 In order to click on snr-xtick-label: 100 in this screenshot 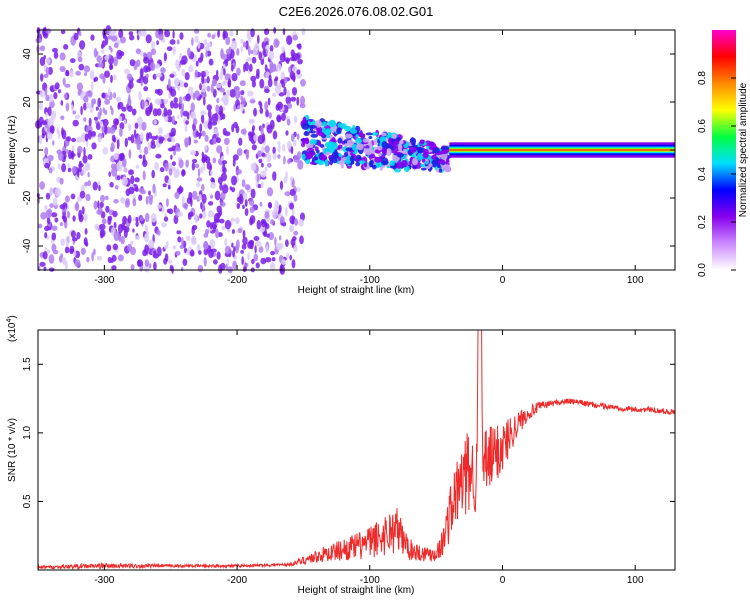, I will do `click(635, 580)`.